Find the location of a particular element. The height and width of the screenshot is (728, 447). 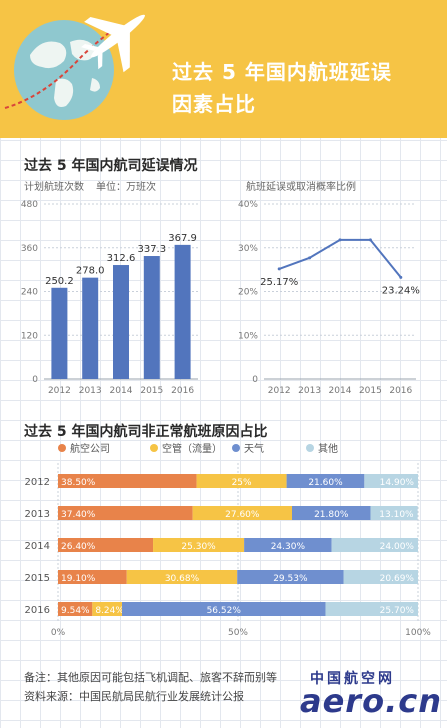

stack-segment-label: 19.10% is located at coordinates (78, 579).